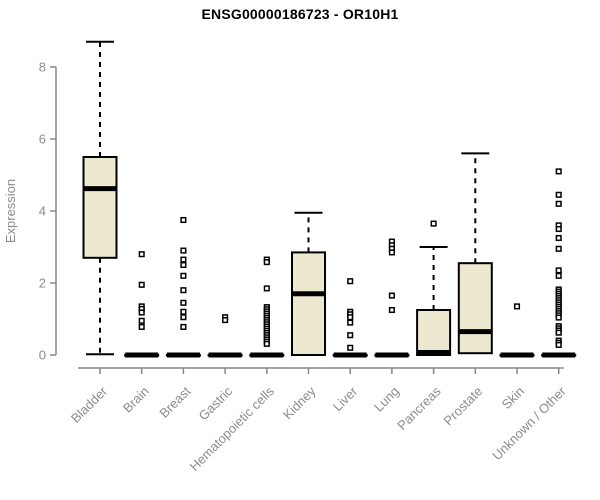 This screenshot has width=600, height=500. What do you see at coordinates (89, 404) in the screenshot?
I see `x-tick-label: Bladder` at bounding box center [89, 404].